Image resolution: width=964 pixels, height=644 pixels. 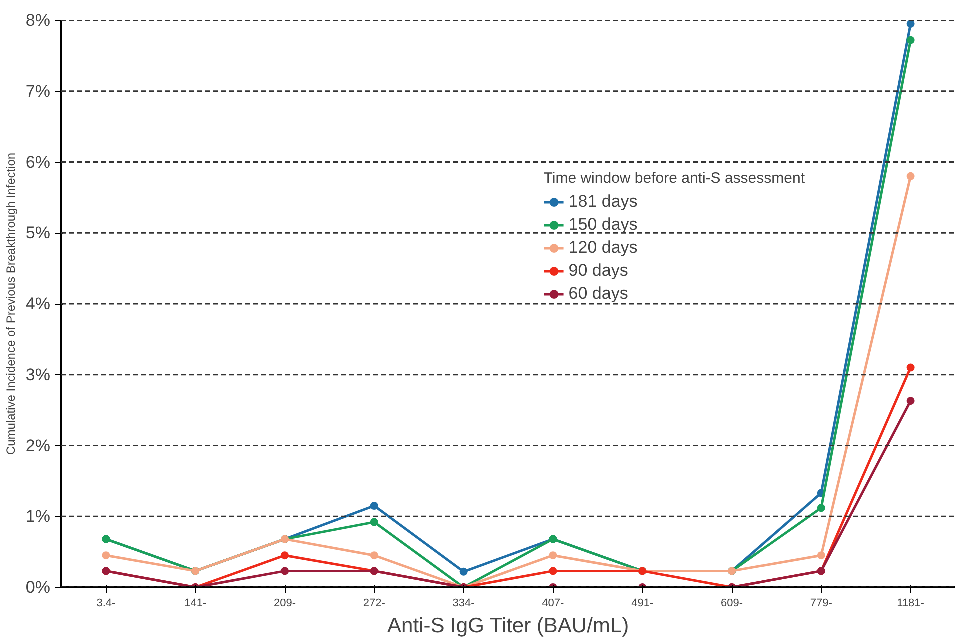 I want to click on y-tick-label: 0%, so click(x=38, y=587).